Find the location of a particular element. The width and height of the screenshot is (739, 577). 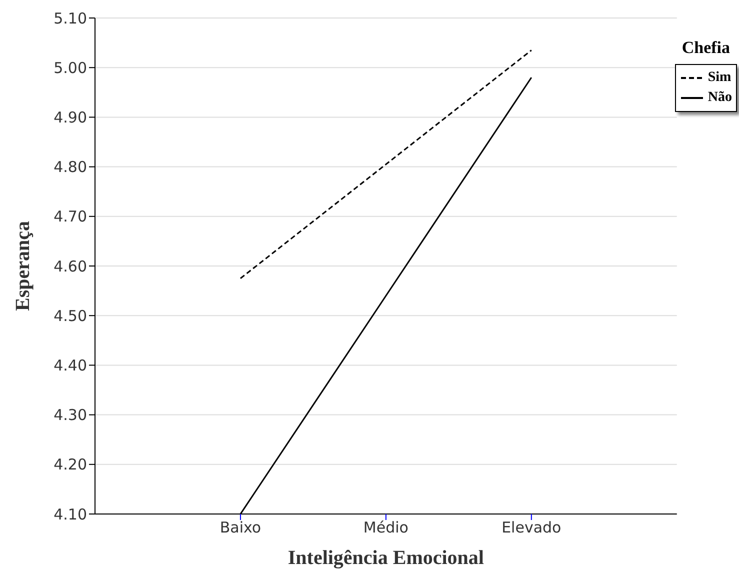

legend-title: Chefia is located at coordinates (706, 48).